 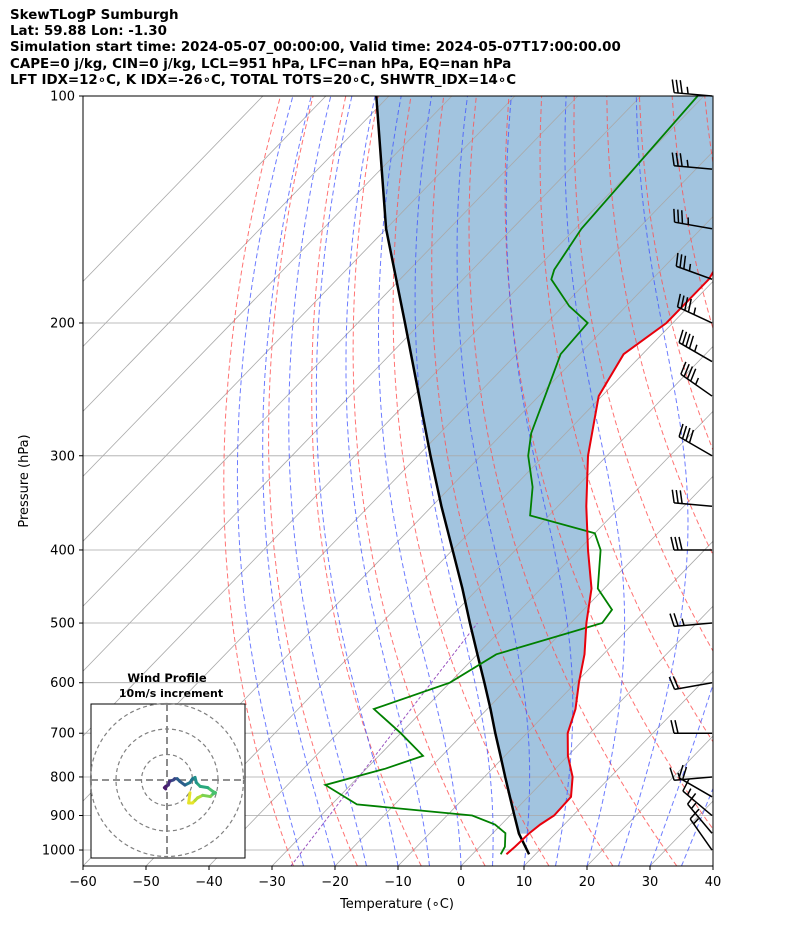 I want to click on x-tick-label: −40, so click(x=208, y=882).